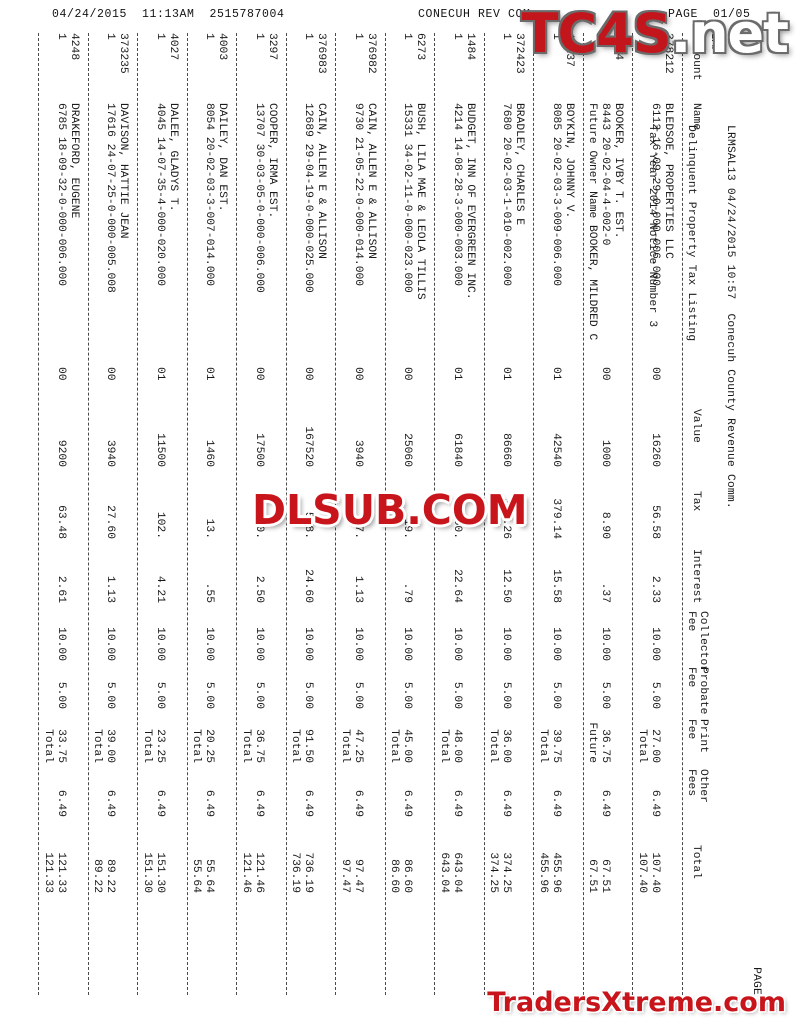 The height and width of the screenshot is (1024, 796). Describe the element at coordinates (308, 198) in the screenshot. I see `cell-parcel-id: 12689 29-04-19-0-000-025.000` at that location.